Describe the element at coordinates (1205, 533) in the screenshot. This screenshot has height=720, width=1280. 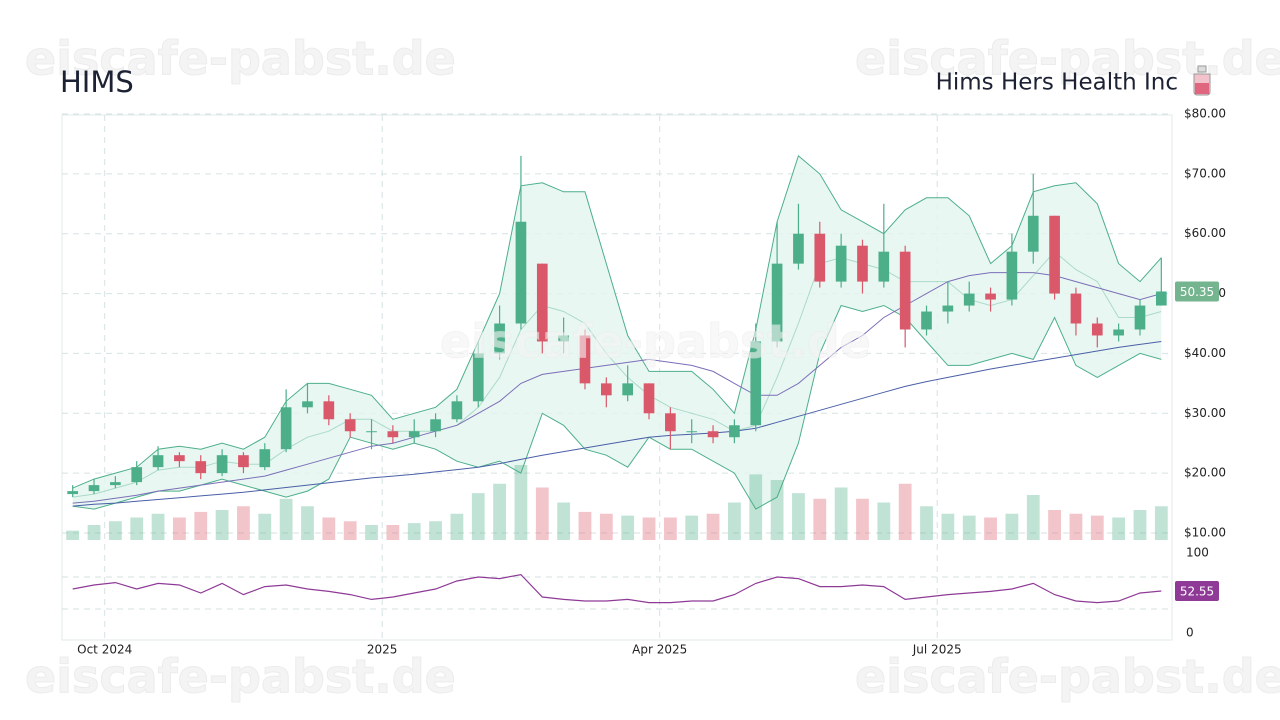
I see `y-tick-label: $10.00` at that location.